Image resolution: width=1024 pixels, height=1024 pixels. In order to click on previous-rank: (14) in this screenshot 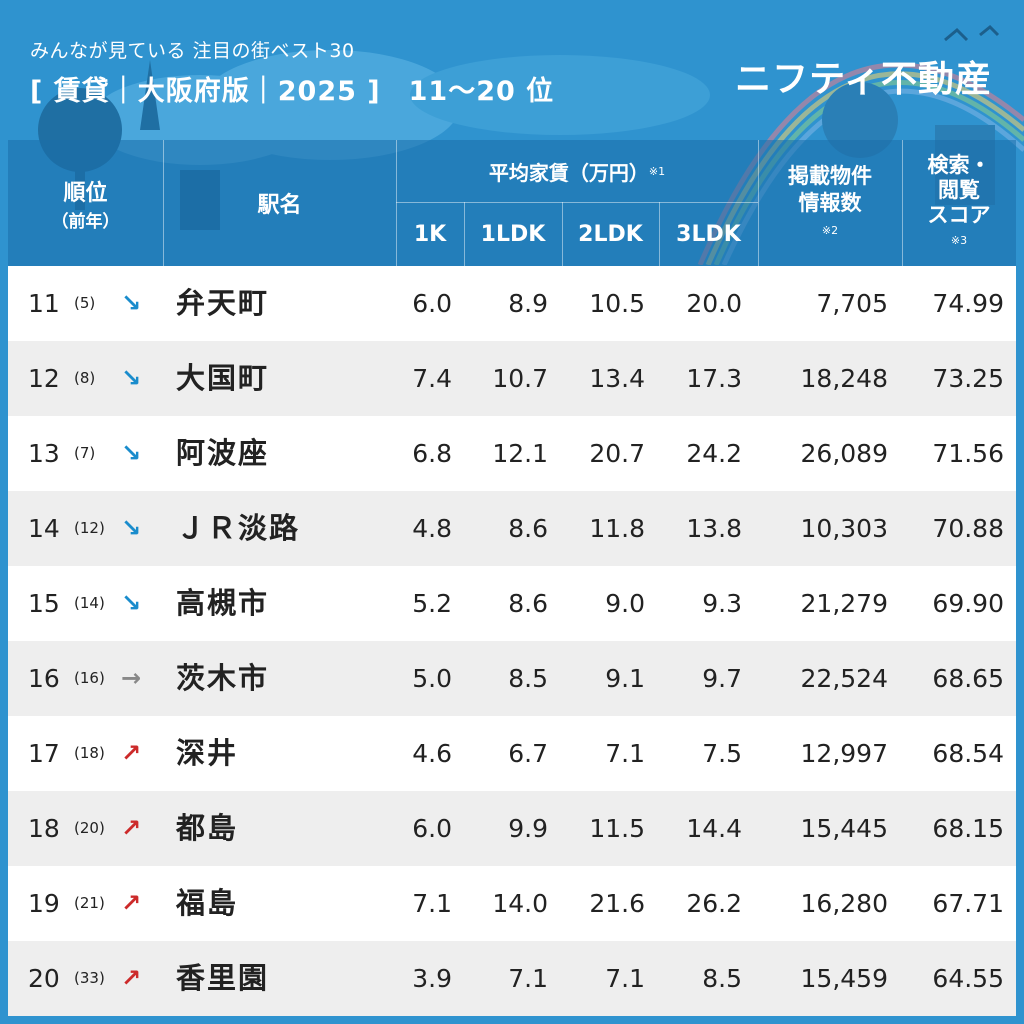, I will do `click(89, 603)`.